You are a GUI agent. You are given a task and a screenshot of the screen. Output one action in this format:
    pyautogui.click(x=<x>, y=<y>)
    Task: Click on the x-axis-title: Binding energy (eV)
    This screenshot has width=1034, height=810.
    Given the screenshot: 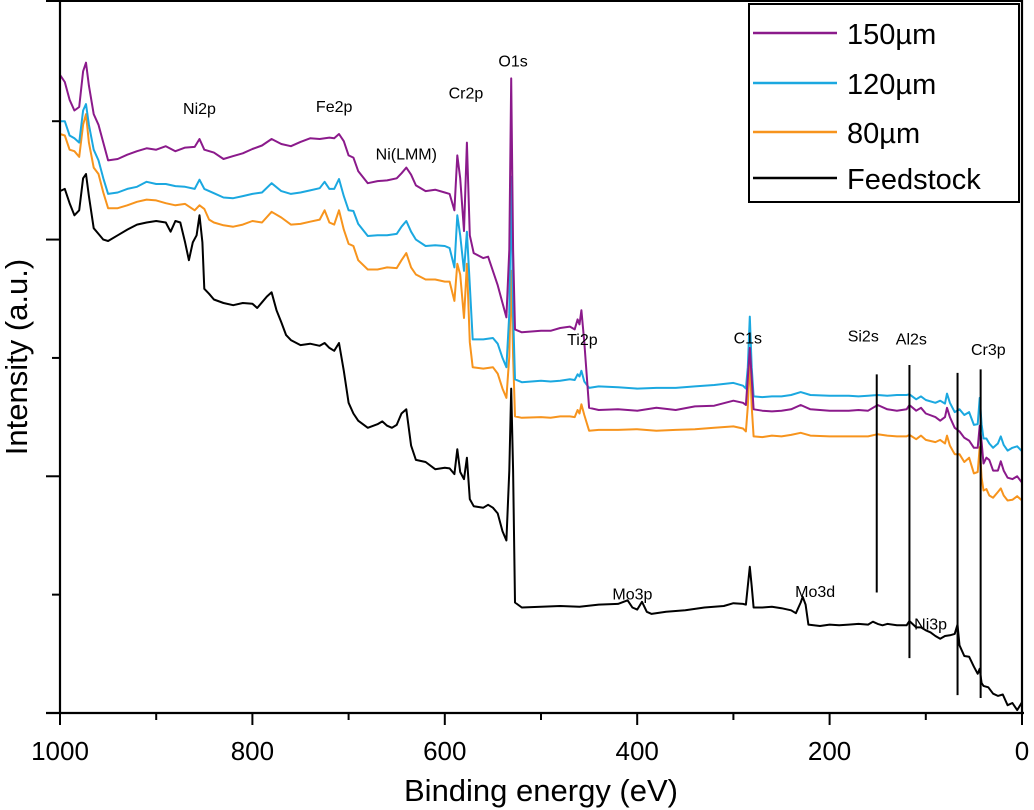 What is the action you would take?
    pyautogui.click(x=541, y=790)
    